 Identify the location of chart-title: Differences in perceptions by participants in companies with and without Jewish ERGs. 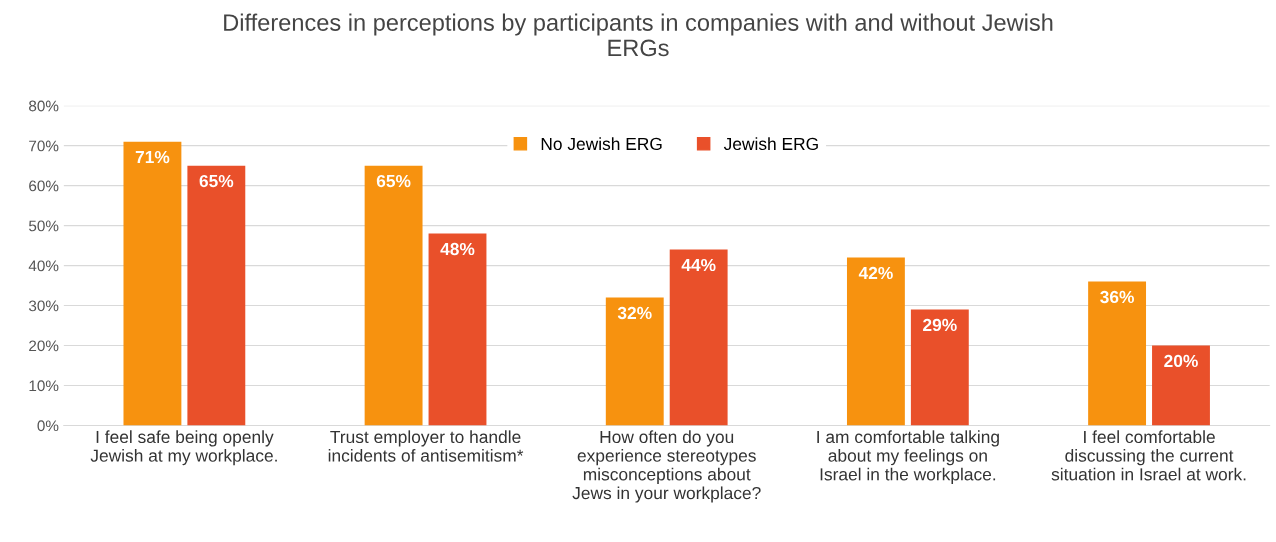
(638, 35).